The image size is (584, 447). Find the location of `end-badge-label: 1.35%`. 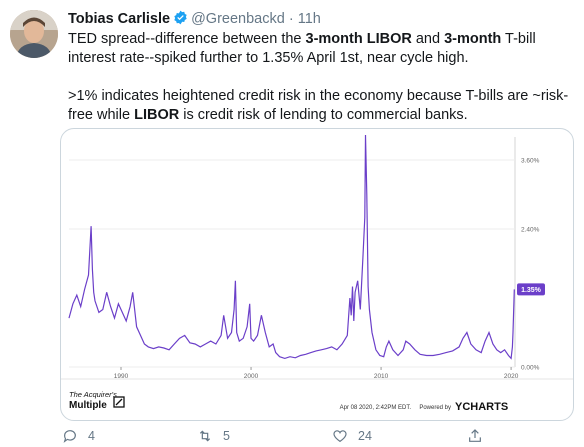

end-badge-label: 1.35% is located at coordinates (531, 290).